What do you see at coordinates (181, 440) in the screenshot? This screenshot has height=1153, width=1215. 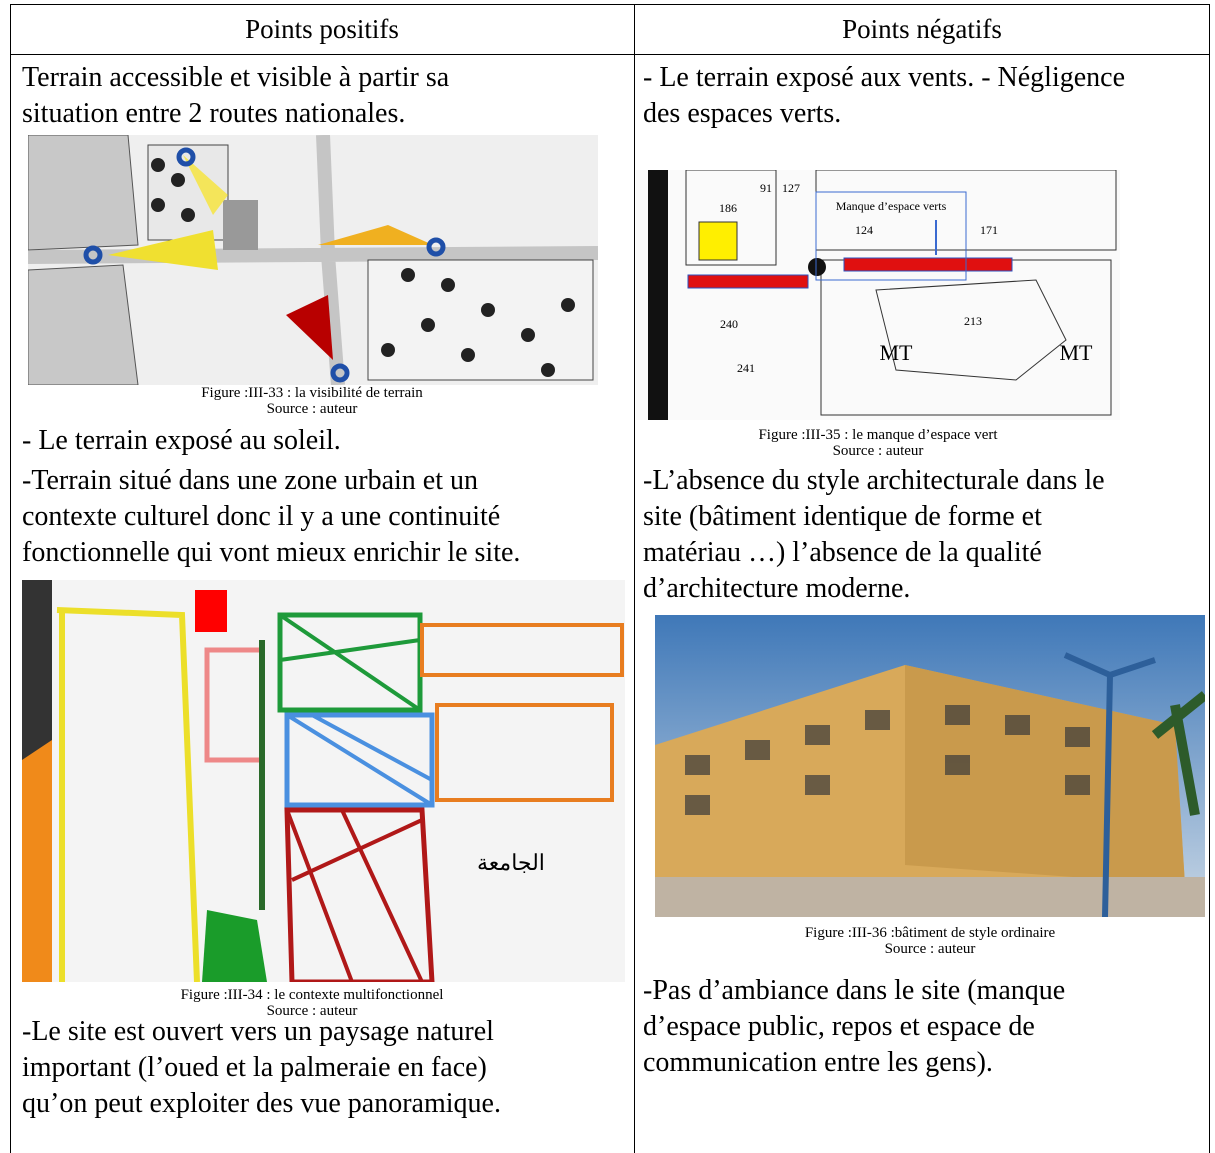 I see `paragraph-line: - Le terrain exposé au soleil.` at bounding box center [181, 440].